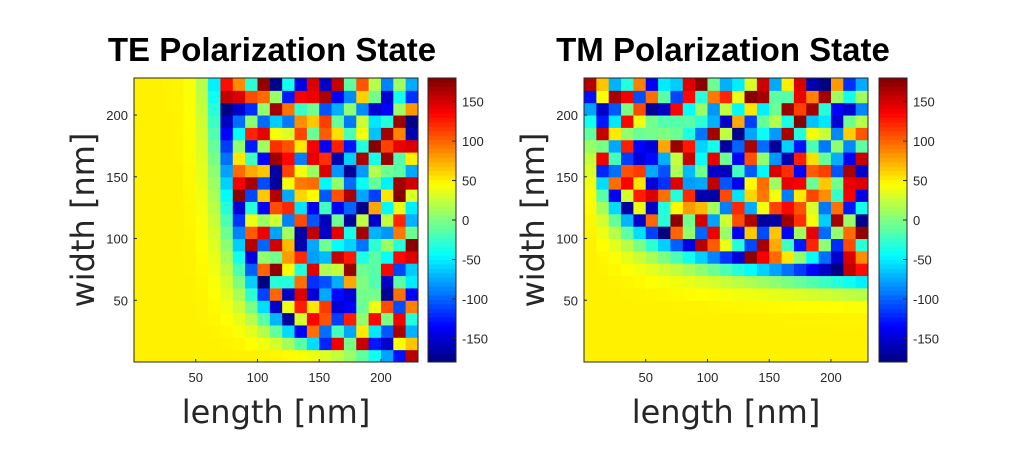  What do you see at coordinates (117, 177) in the screenshot?
I see `y-tick-label: 150` at bounding box center [117, 177].